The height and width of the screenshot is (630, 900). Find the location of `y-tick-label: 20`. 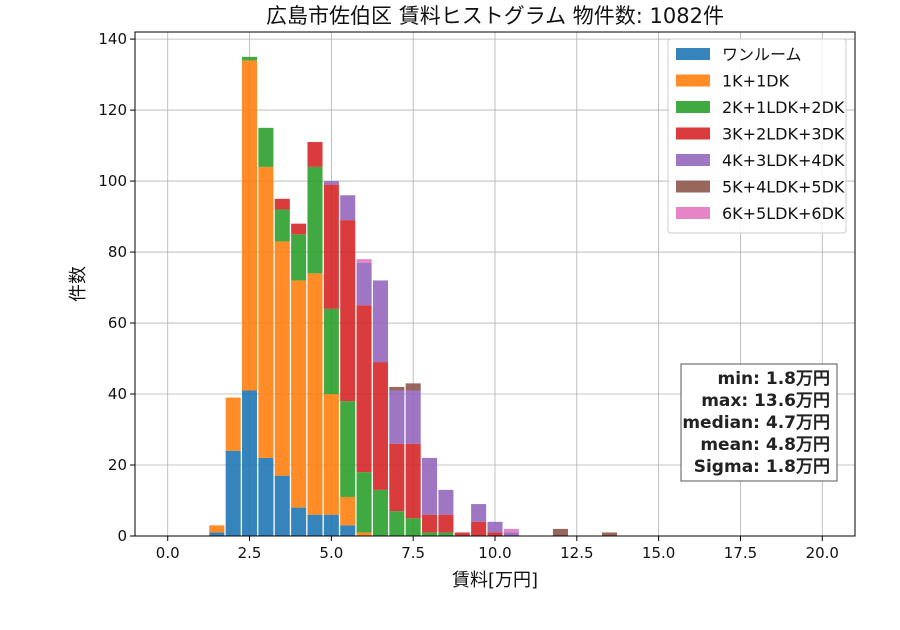

y-tick-label: 20 is located at coordinates (117, 465).